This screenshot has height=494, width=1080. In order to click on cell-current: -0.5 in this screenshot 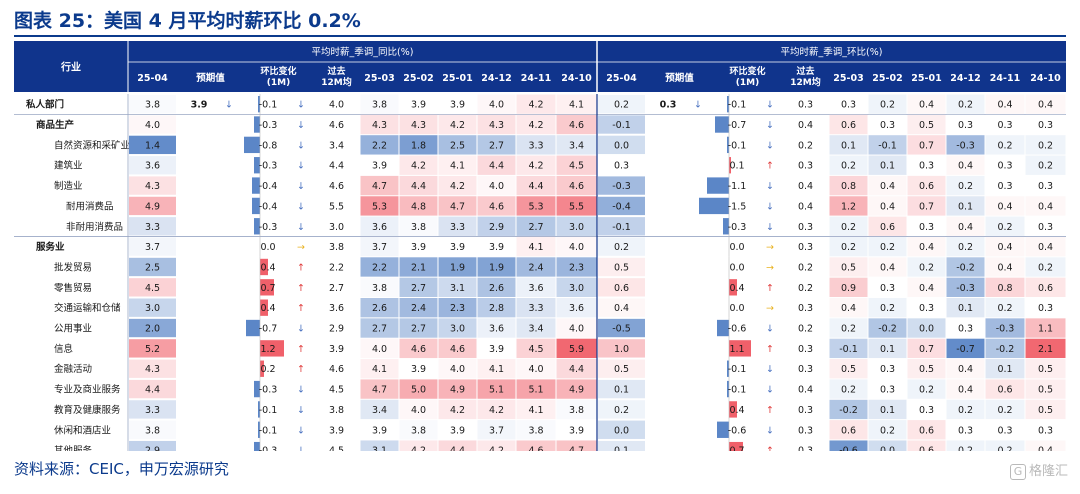, I will do `click(621, 329)`.